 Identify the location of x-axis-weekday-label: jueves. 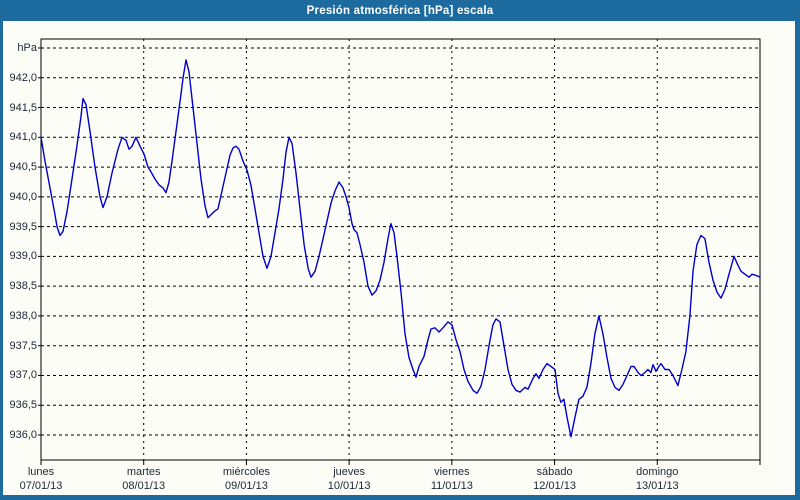
(349, 472).